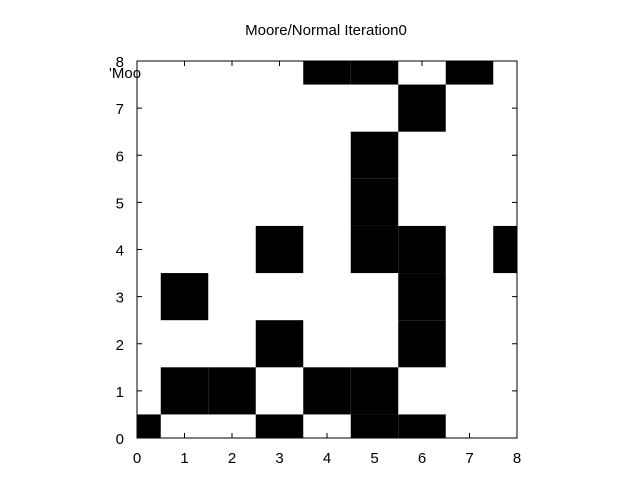  What do you see at coordinates (326, 30) in the screenshot?
I see `chart-title: Moore/Normal Iteration0` at bounding box center [326, 30].